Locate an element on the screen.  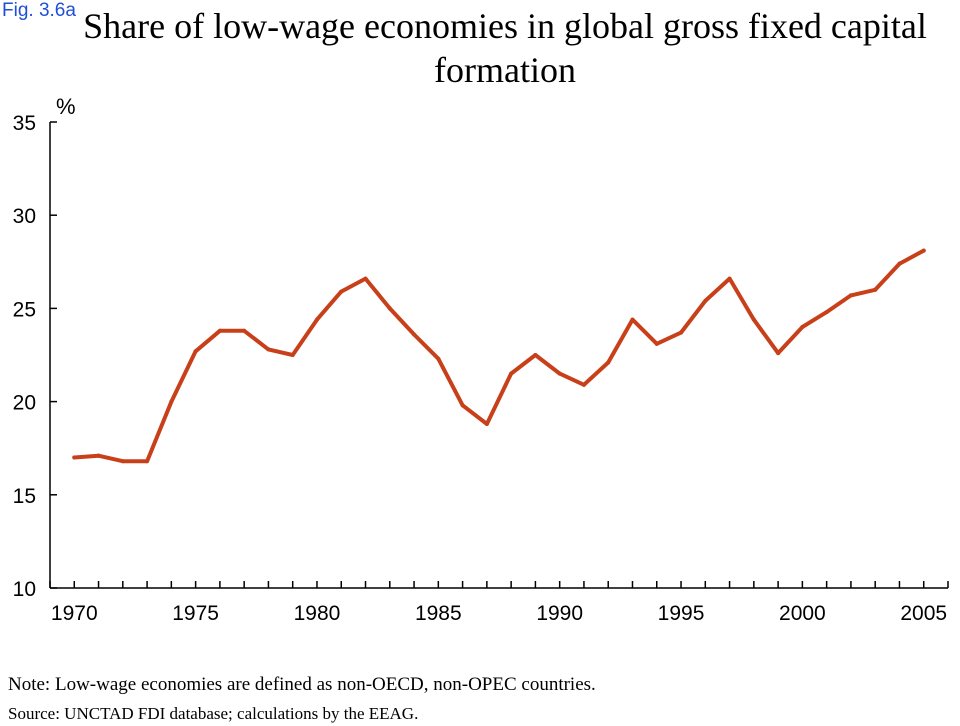
x-tick-label: 2005 is located at coordinates (923, 613).